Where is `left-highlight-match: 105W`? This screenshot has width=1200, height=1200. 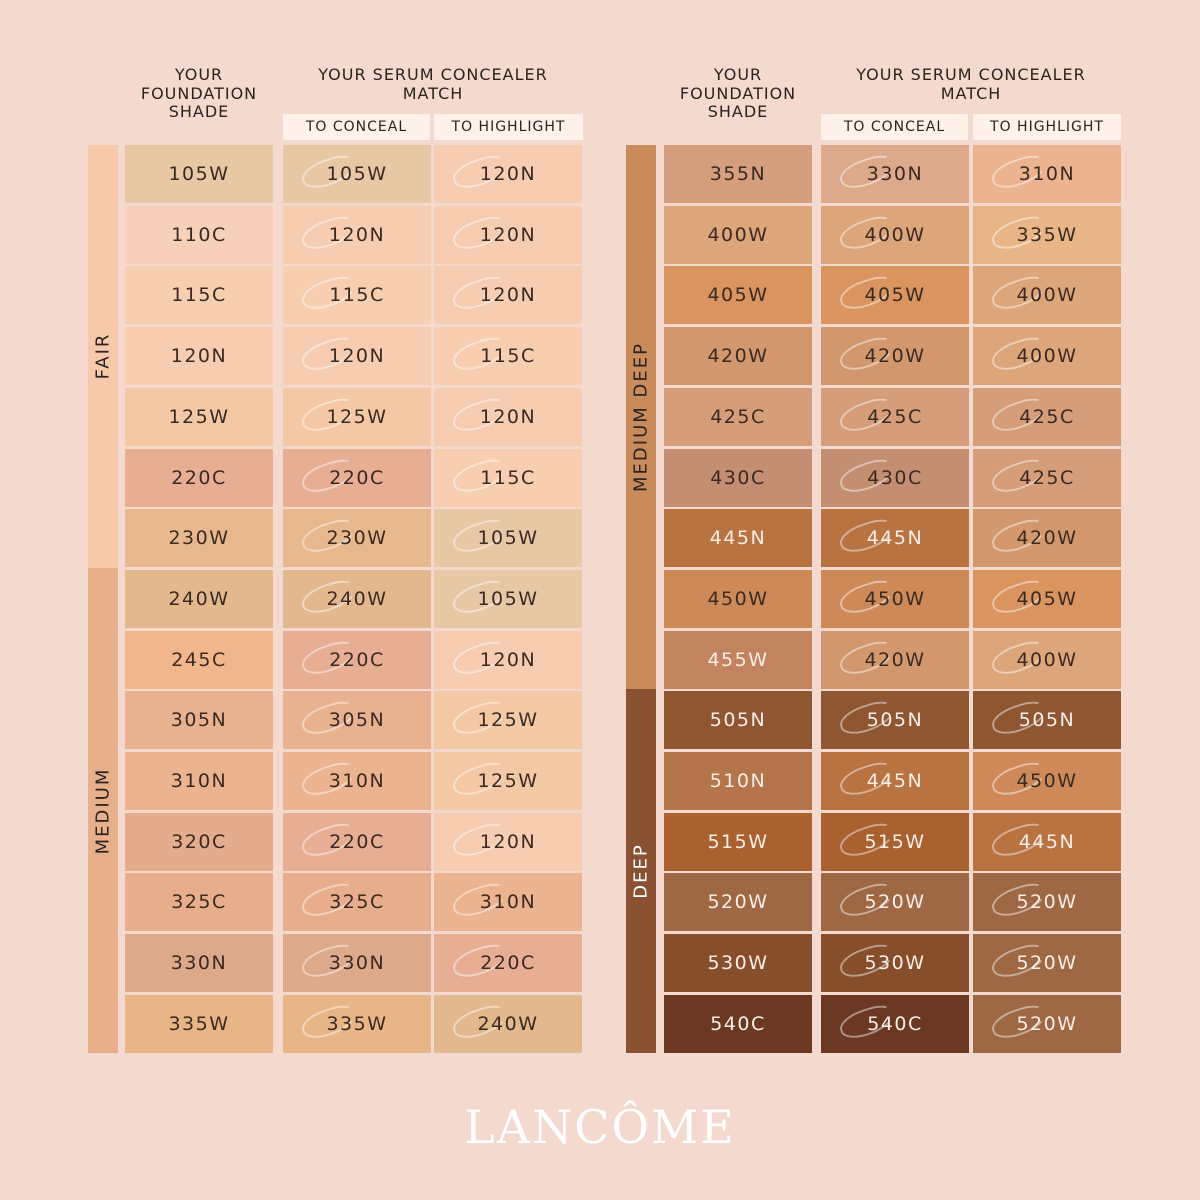
left-highlight-match: 105W is located at coordinates (508, 538).